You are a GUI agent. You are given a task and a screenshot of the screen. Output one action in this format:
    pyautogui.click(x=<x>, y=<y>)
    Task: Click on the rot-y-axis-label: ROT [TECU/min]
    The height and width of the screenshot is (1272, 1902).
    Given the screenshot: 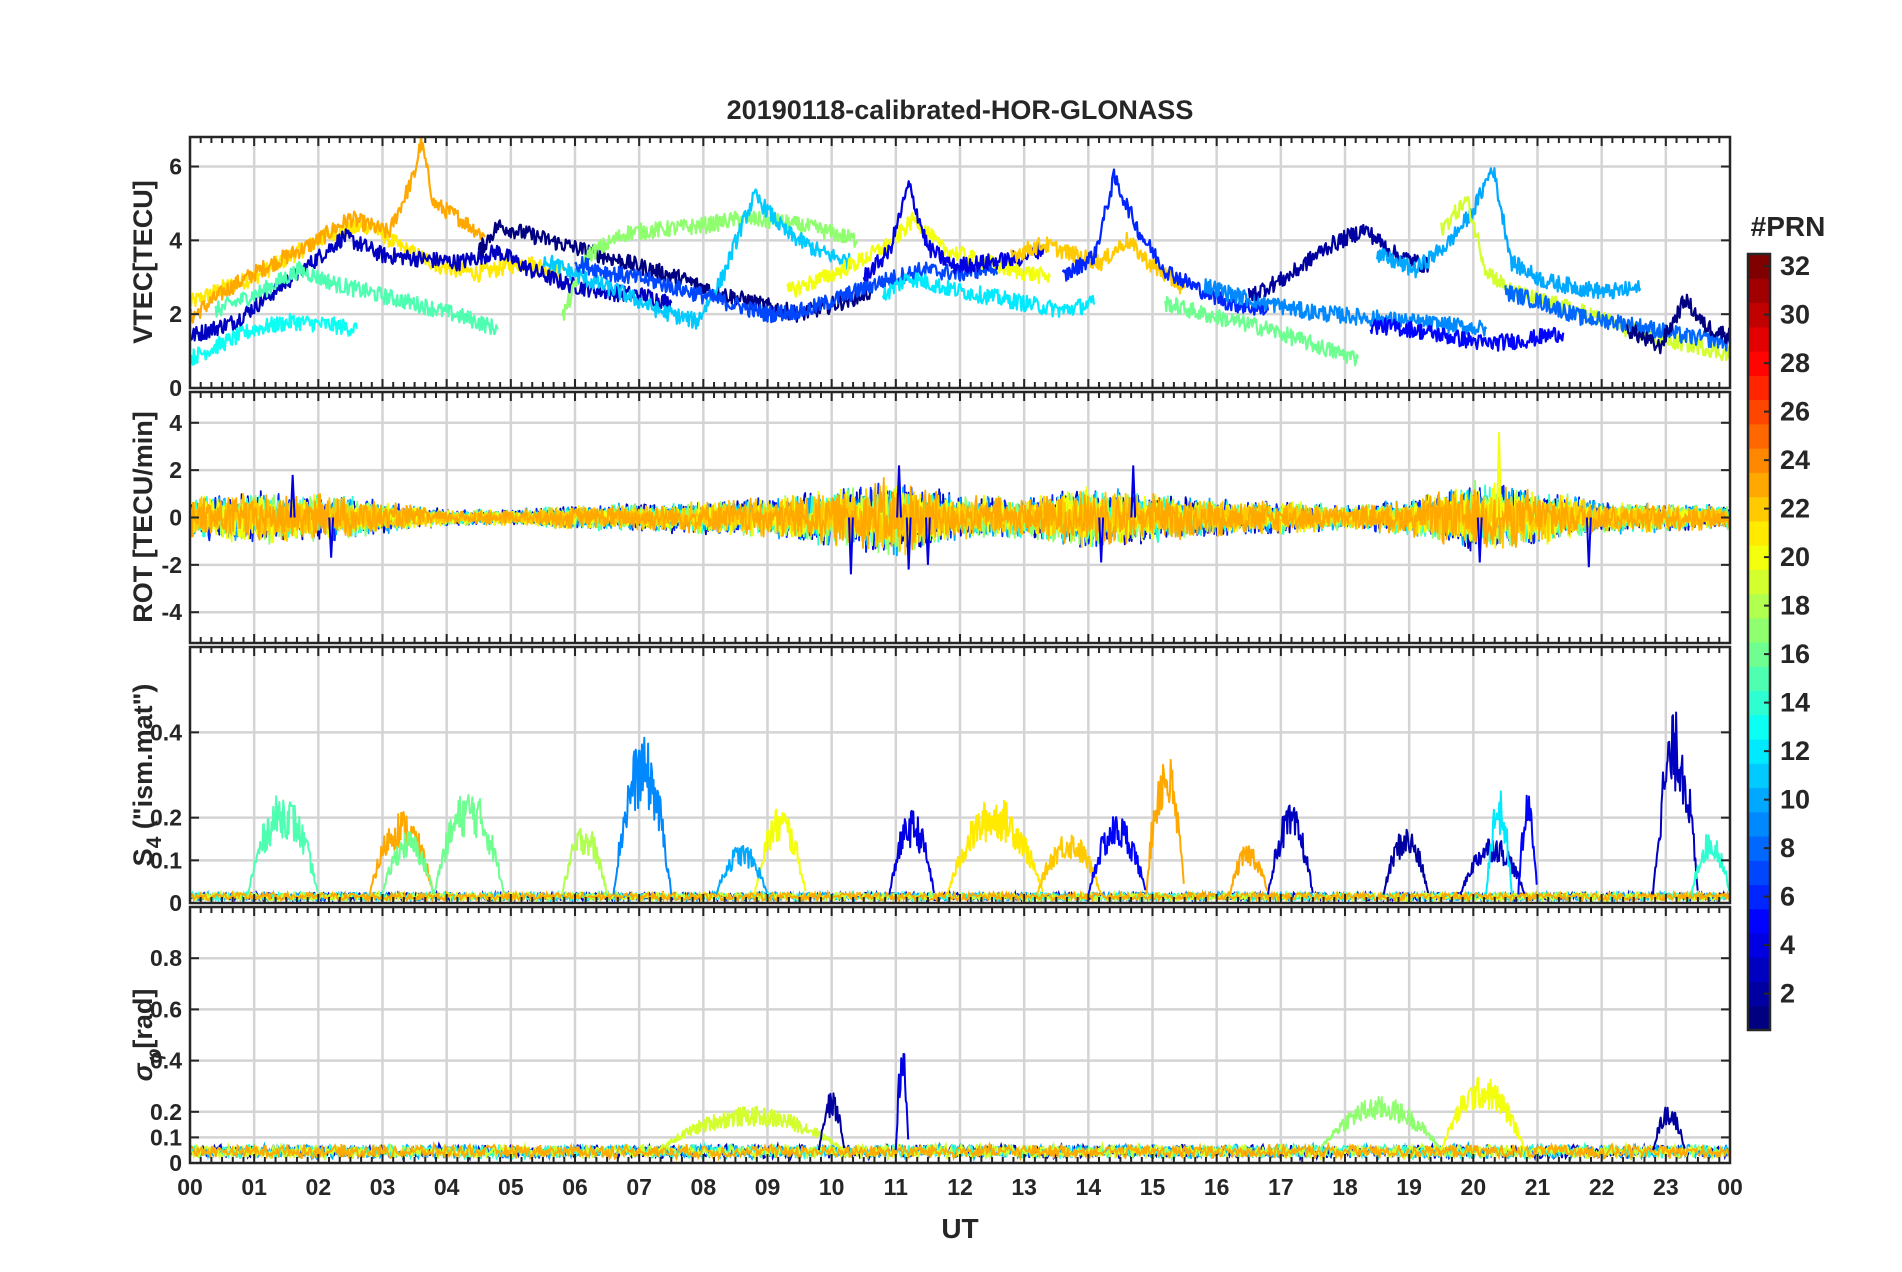 What is the action you would take?
    pyautogui.click(x=143, y=516)
    